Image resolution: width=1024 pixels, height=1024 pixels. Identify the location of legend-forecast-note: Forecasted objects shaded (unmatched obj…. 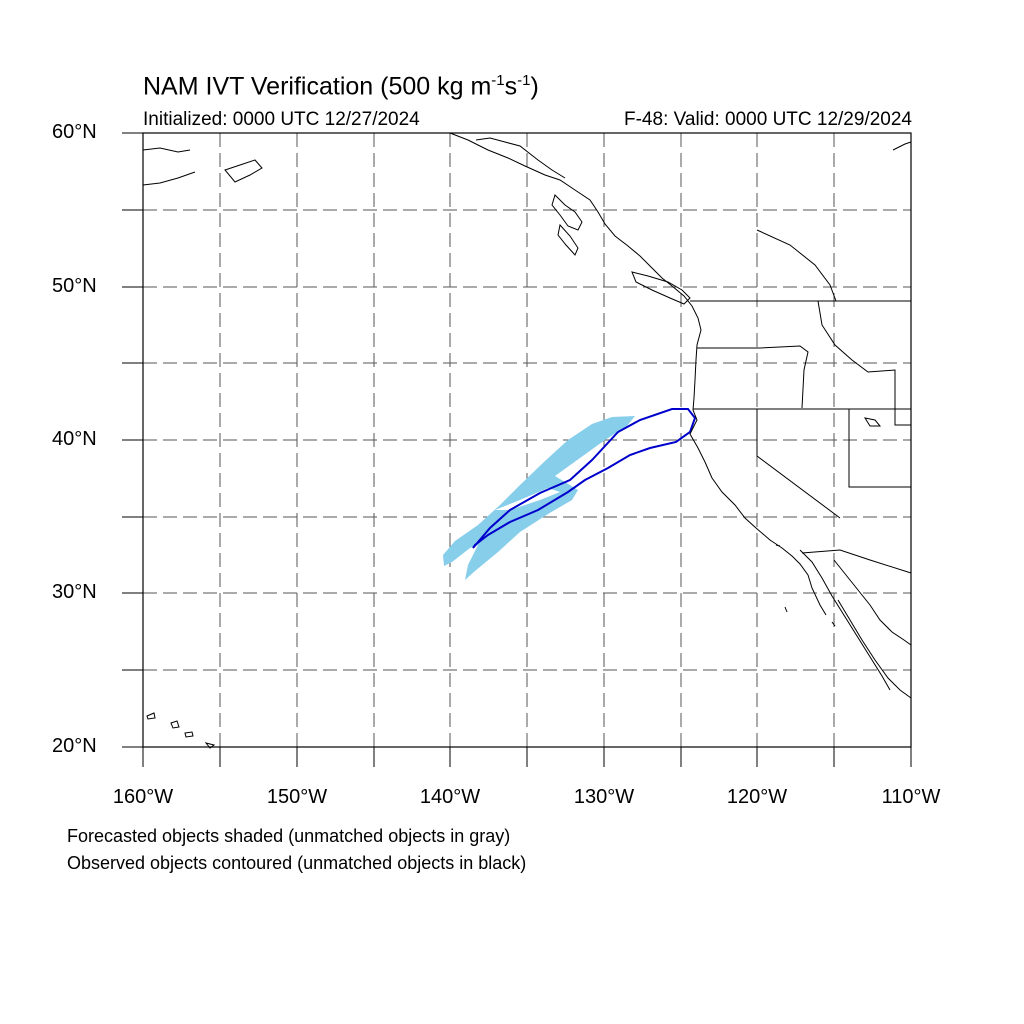
(289, 836).